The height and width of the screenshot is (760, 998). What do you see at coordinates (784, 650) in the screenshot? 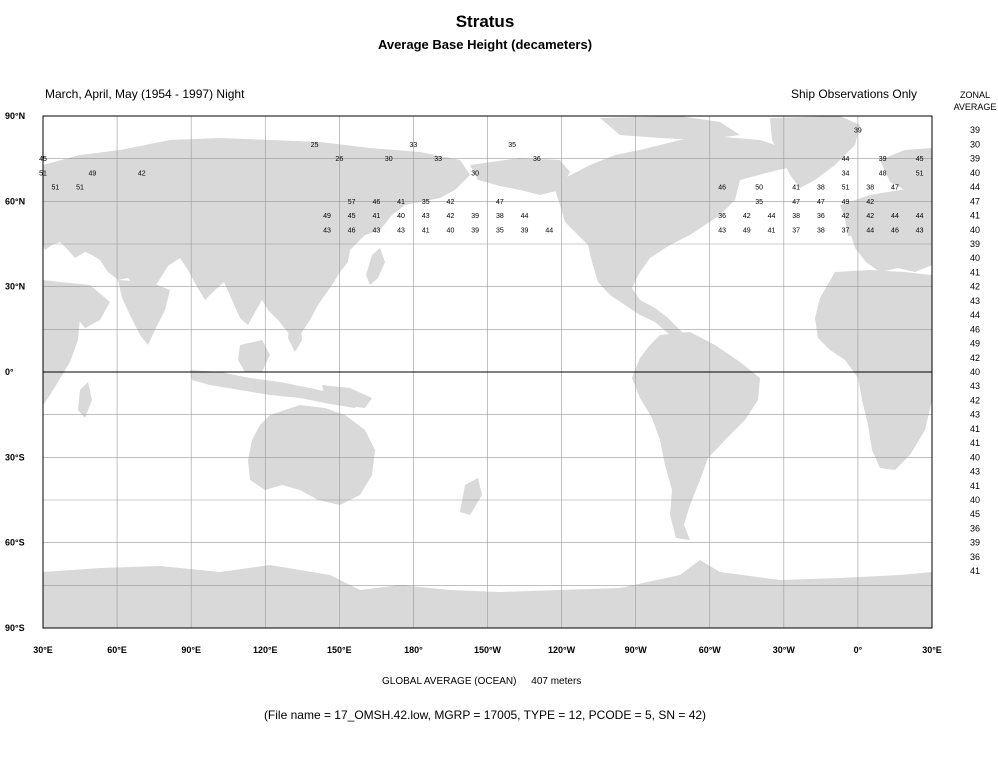
I see `longitude-label: 30°W` at bounding box center [784, 650].